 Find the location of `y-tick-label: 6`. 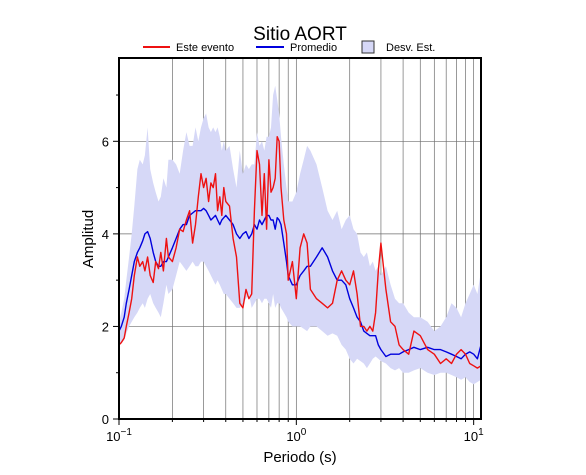

y-tick-label: 6 is located at coordinates (105, 141).